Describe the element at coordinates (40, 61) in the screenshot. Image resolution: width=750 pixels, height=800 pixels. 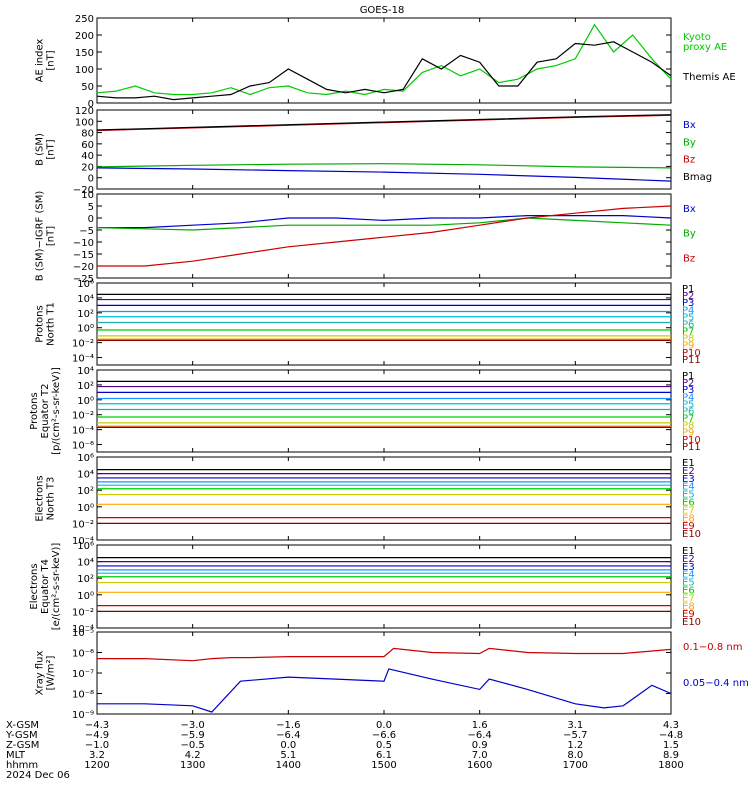
I see `y-axis-label: AE index` at that location.